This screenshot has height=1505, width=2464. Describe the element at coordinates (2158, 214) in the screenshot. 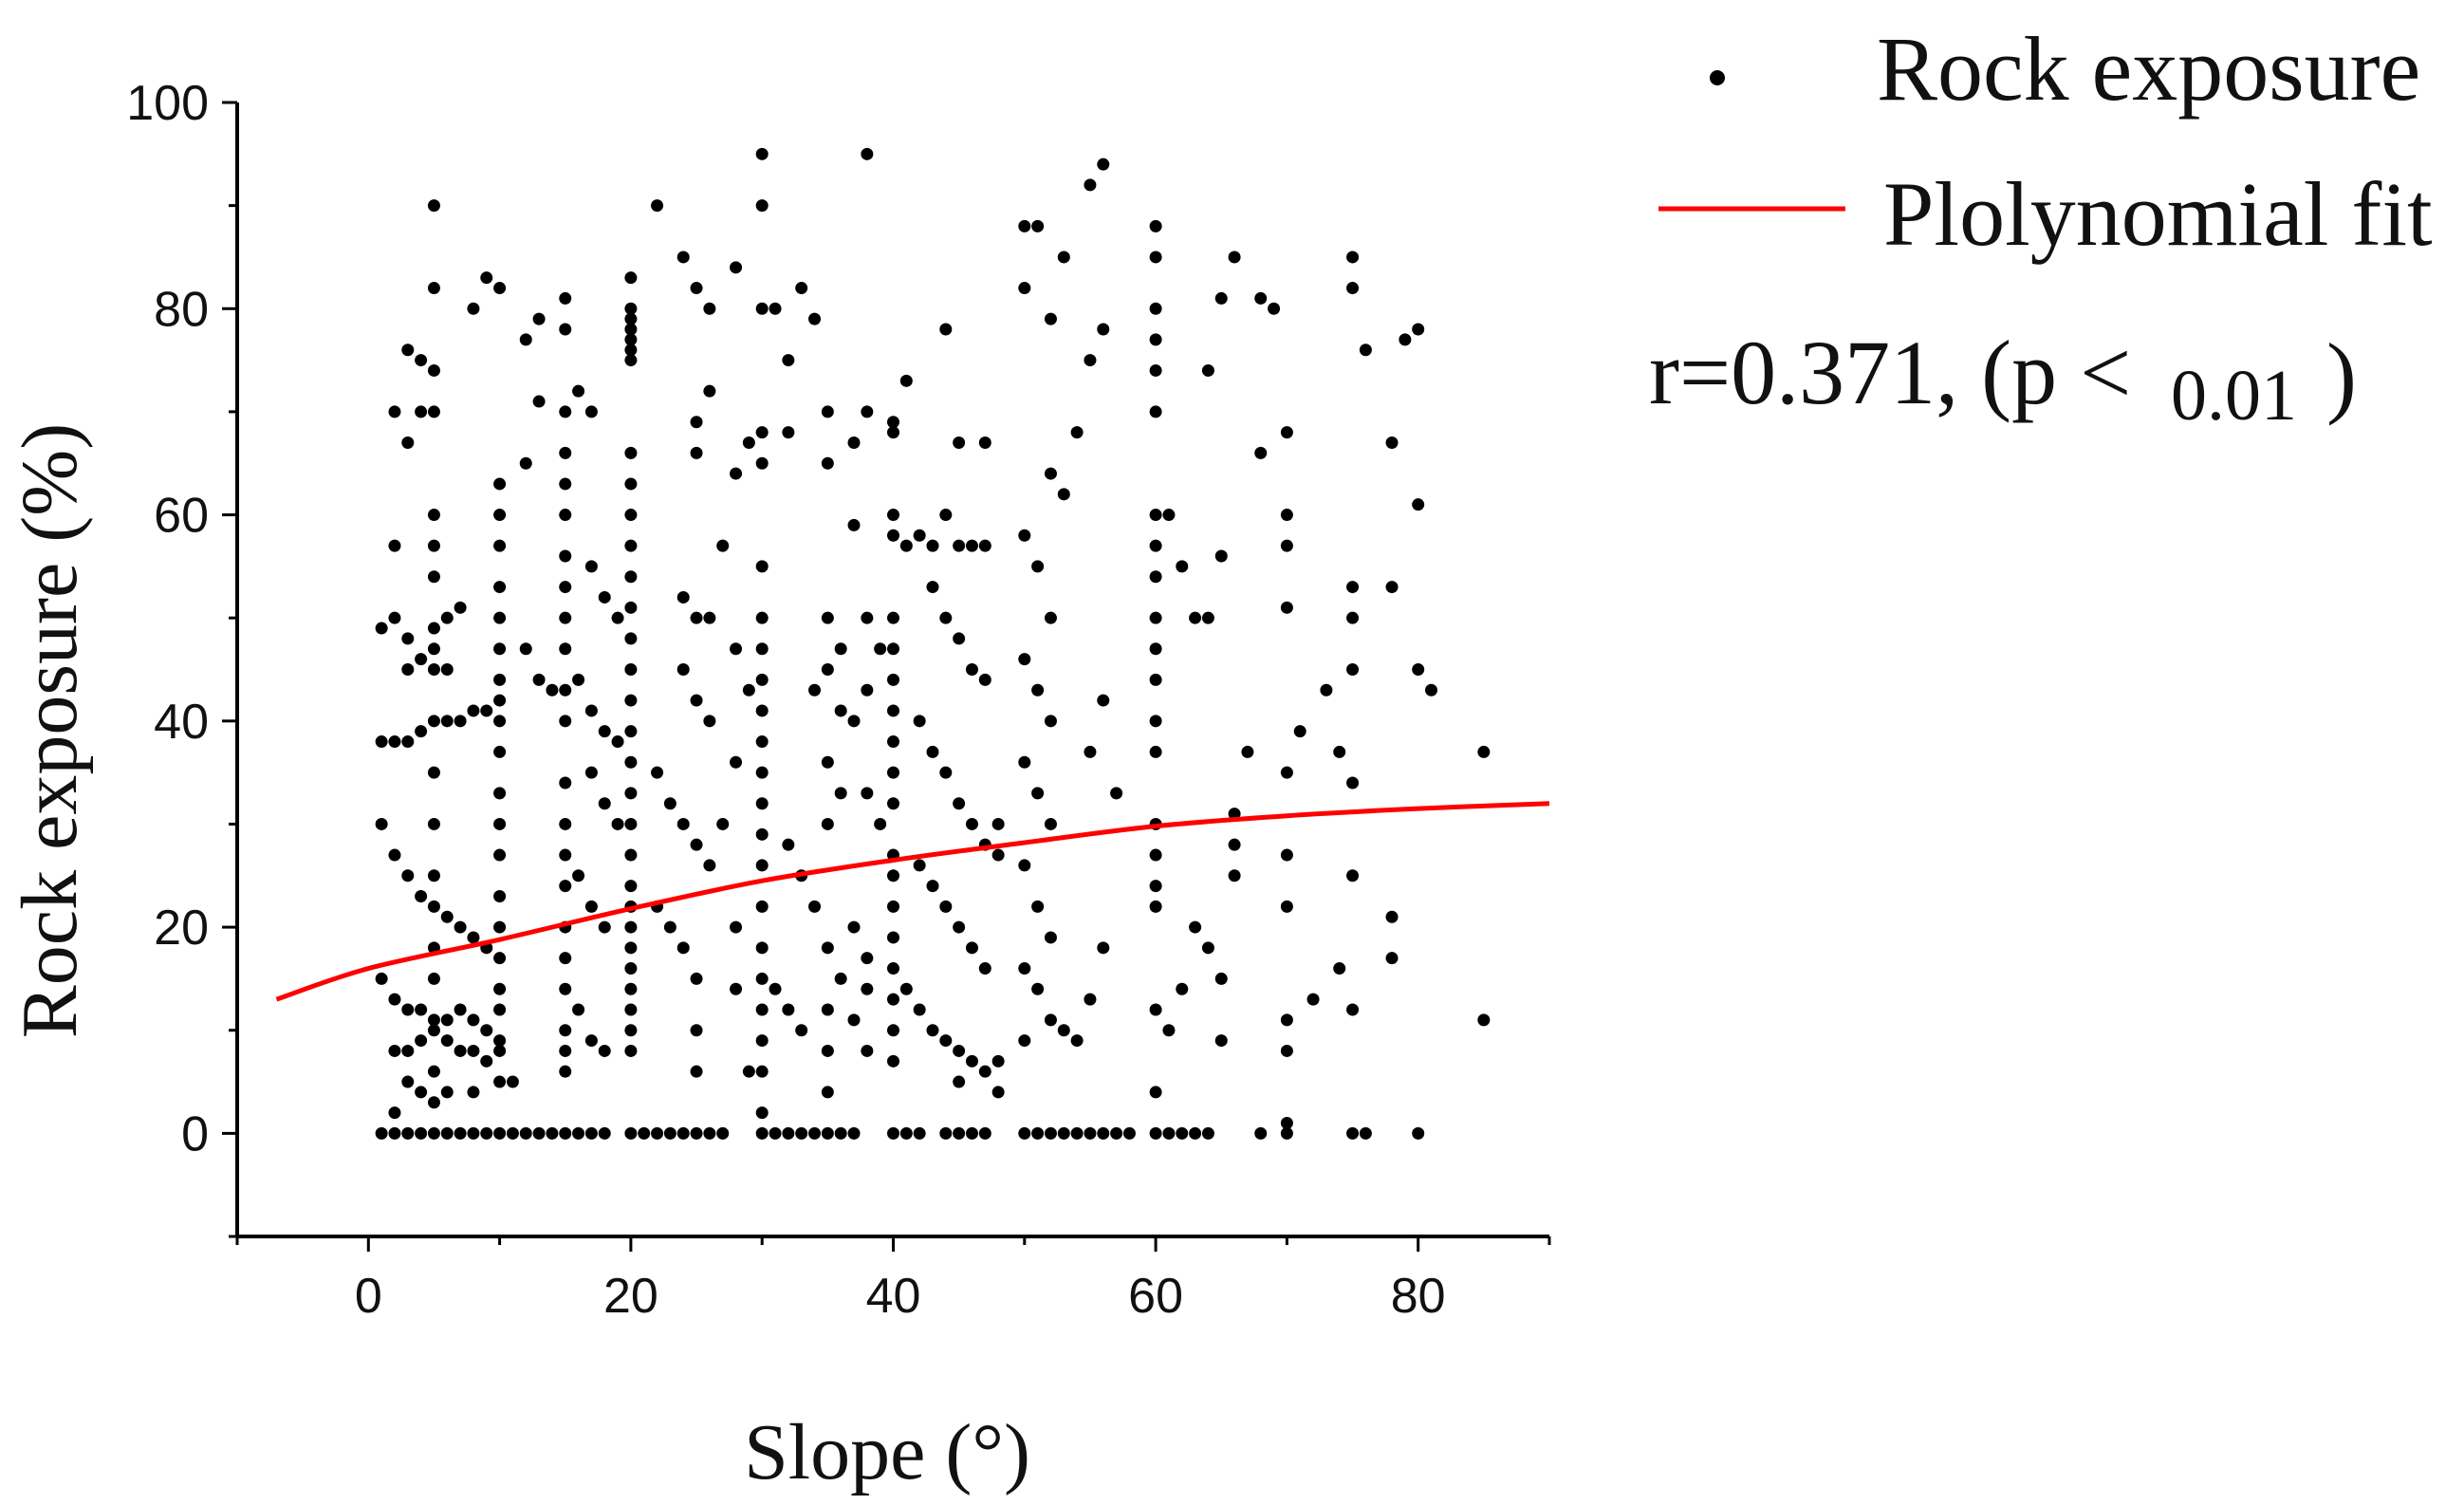

I see `legend-label-polynomial-fit: Plolynomial fit` at that location.